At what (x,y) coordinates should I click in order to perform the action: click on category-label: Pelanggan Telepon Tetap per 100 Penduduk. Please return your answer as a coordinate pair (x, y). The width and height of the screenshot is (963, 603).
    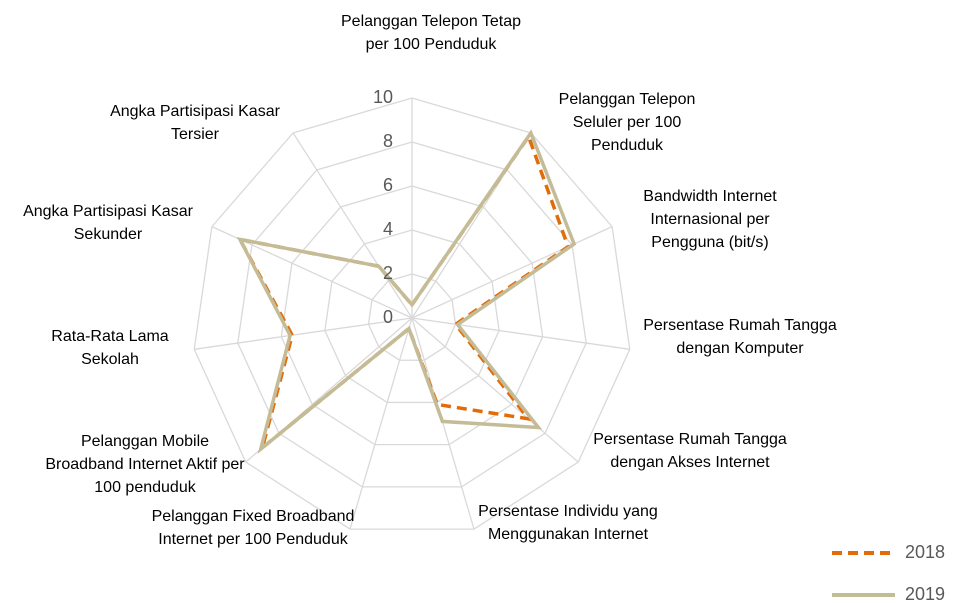
    Looking at the image, I should click on (431, 33).